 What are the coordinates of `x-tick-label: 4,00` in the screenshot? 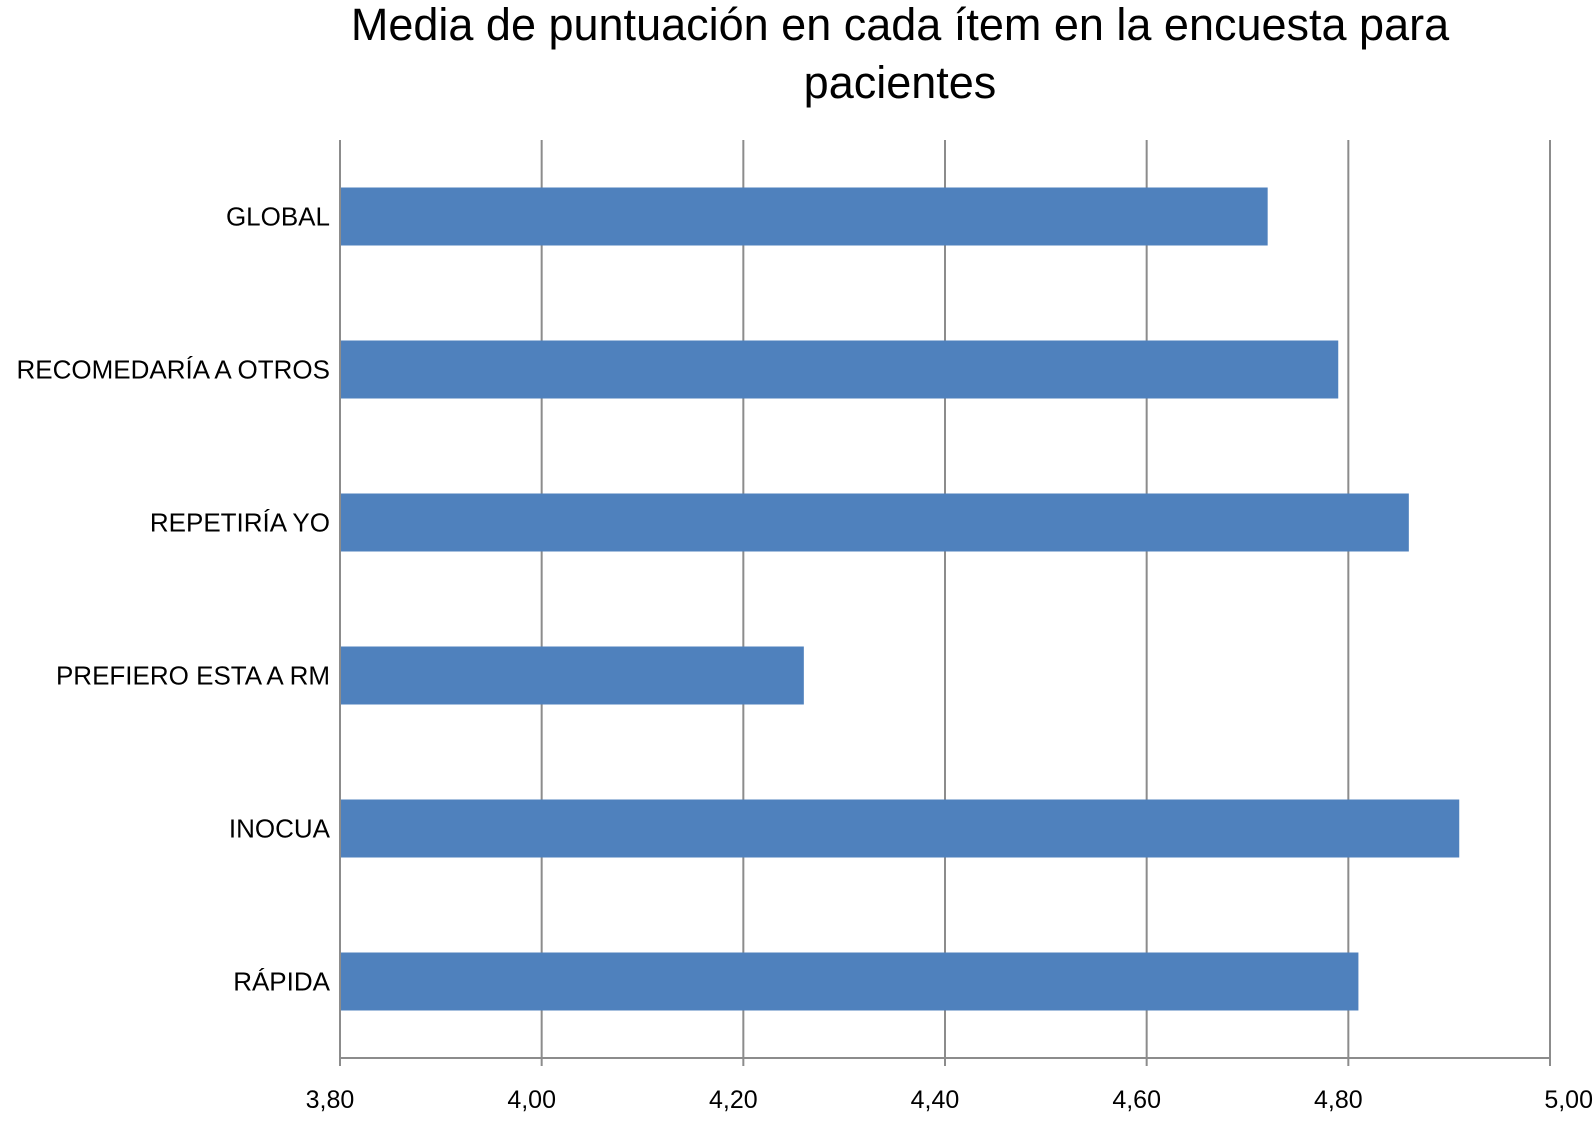 It's located at (531, 1100).